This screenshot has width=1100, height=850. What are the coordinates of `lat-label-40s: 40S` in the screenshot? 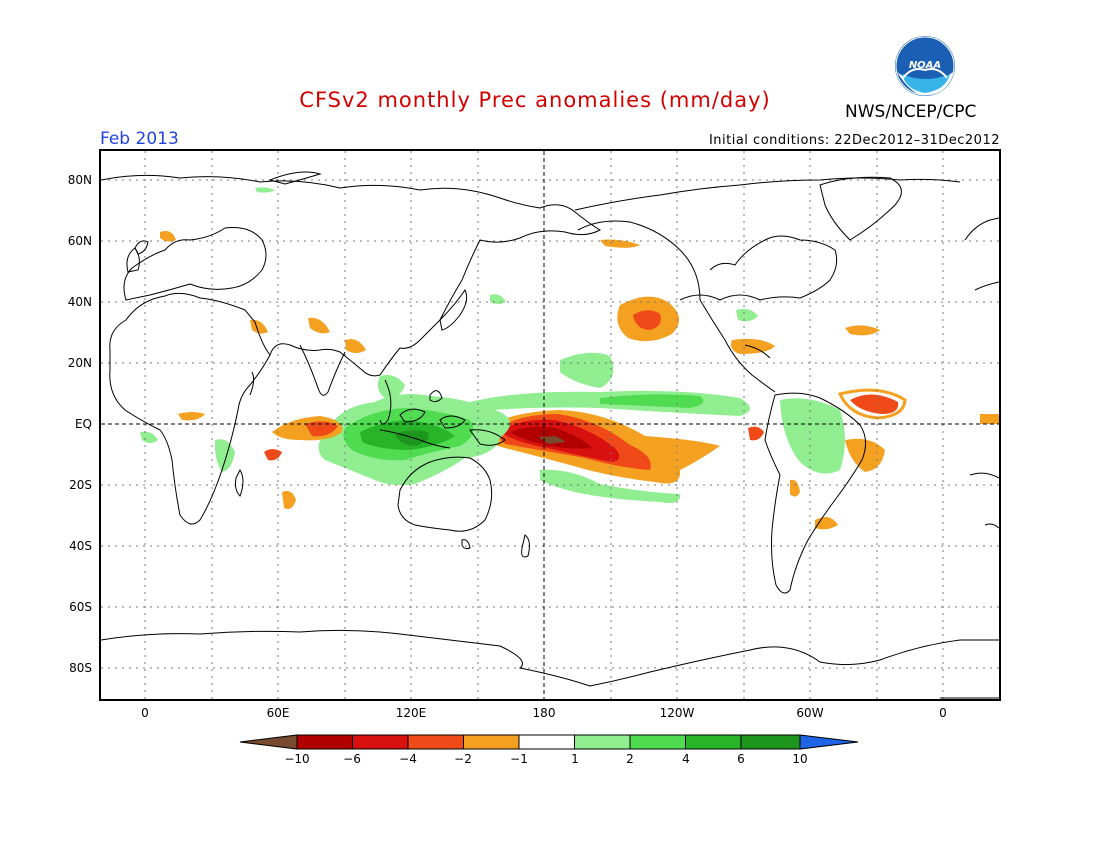 It's located at (80, 546).